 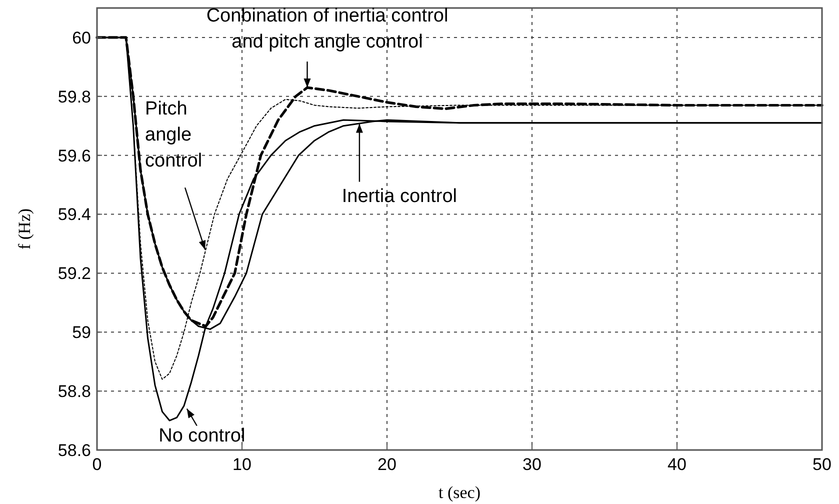 I want to click on y-tick-label: 59.4, so click(x=74, y=214).